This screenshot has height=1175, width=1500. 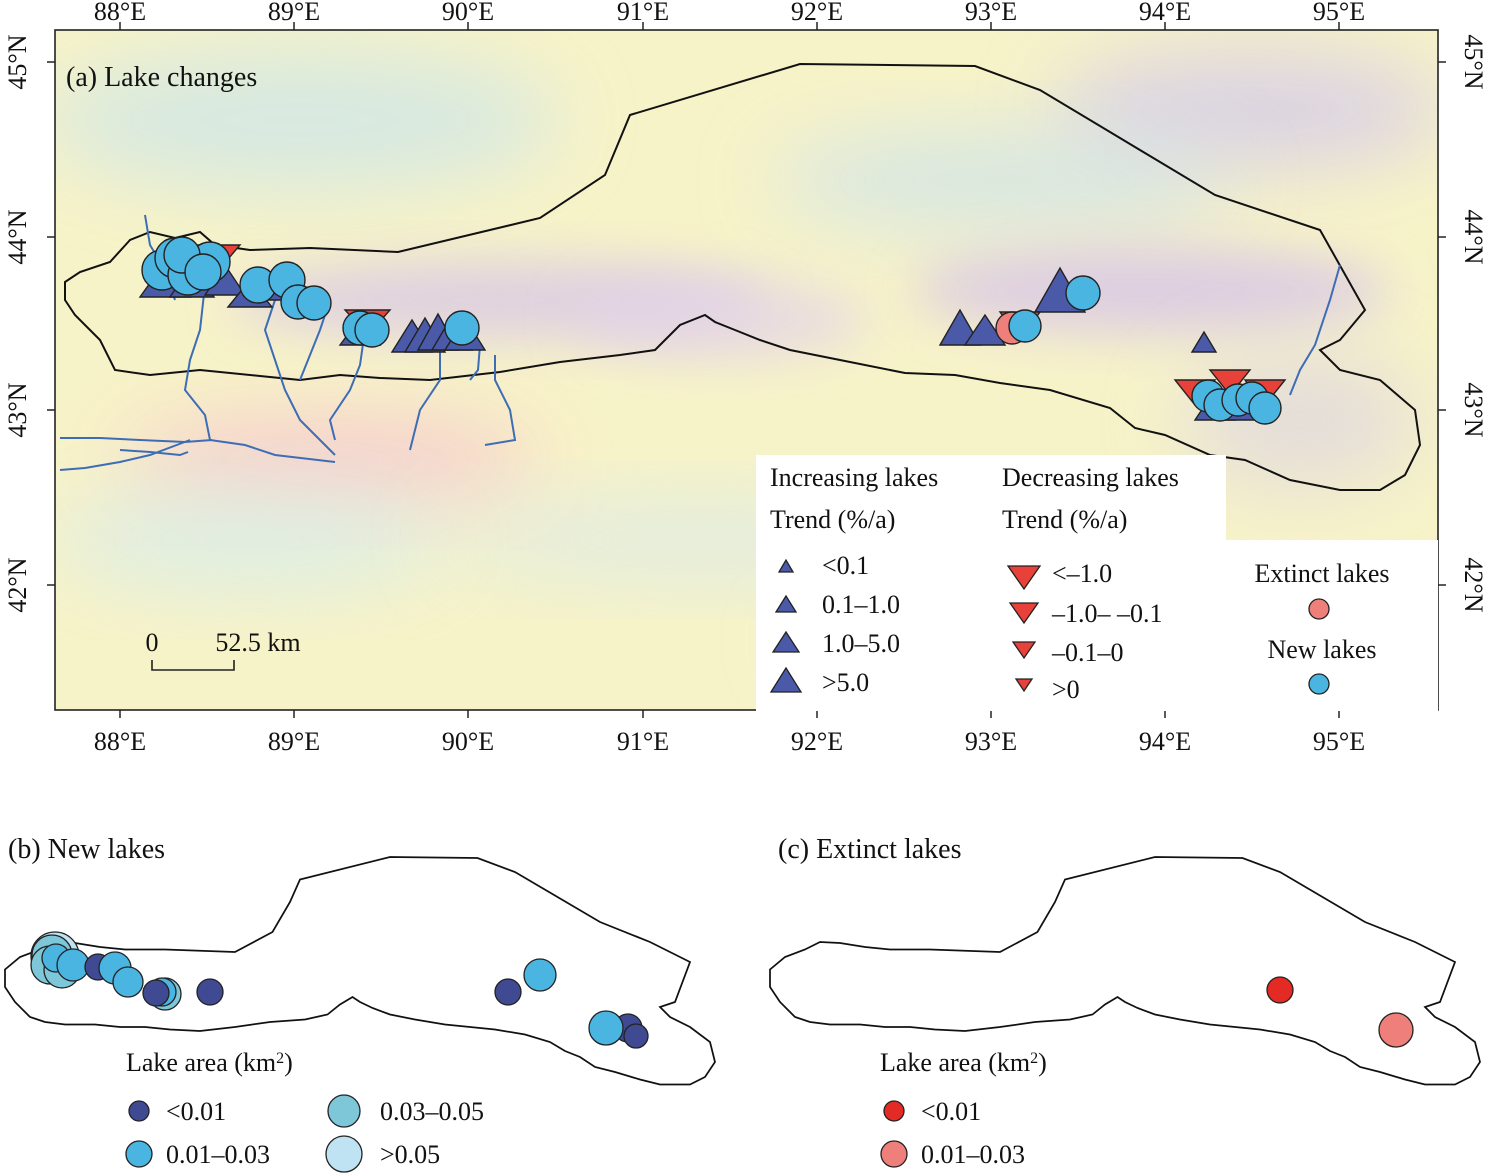 I want to click on legend-increasing-subtitle: Trend (%/a), so click(x=832, y=519).